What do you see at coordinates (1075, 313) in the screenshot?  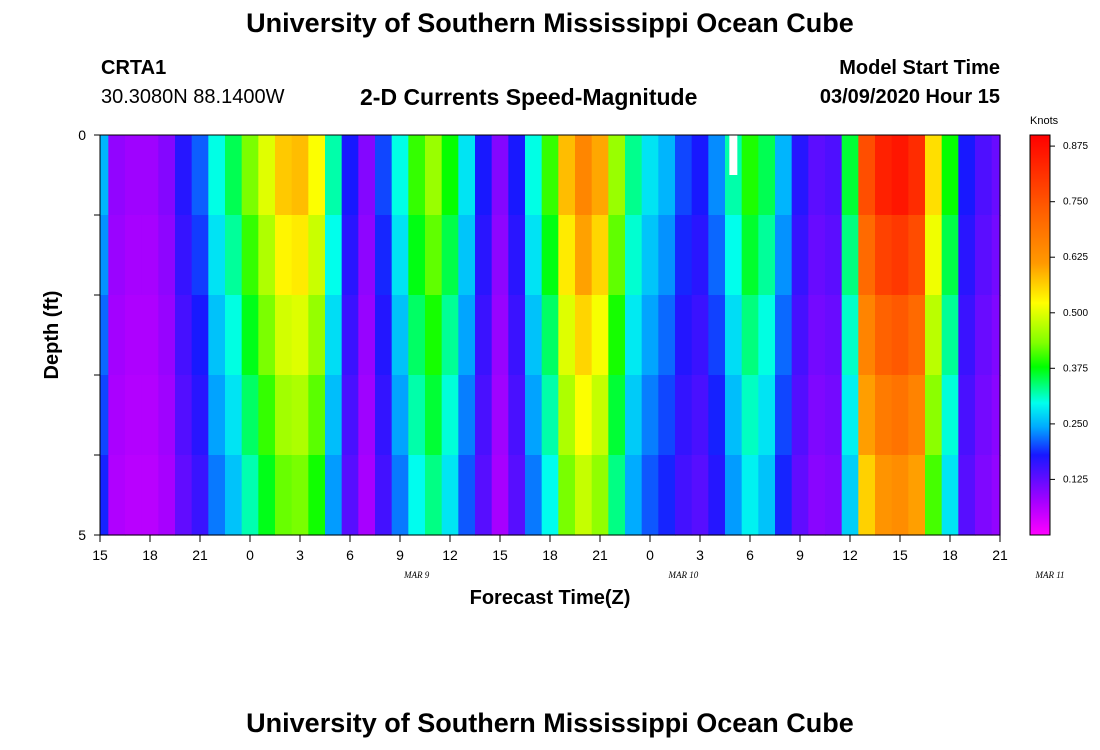 I see `colorbar-tick-label: 0.500` at bounding box center [1075, 313].